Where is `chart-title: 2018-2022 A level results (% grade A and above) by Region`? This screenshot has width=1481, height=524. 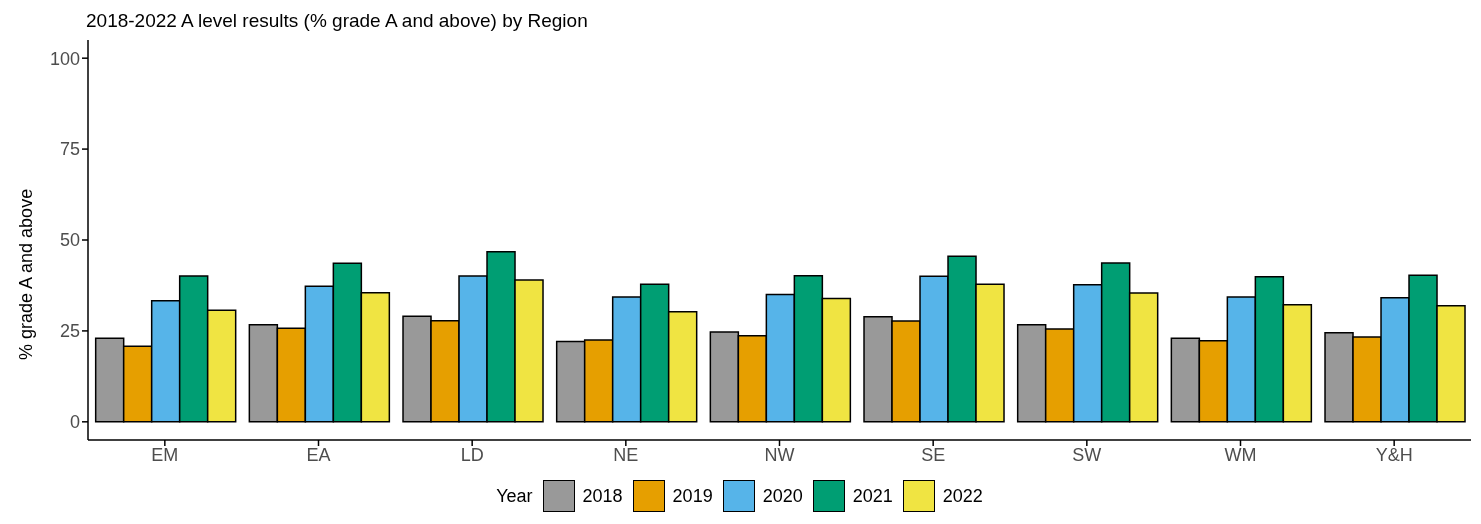
chart-title: 2018-2022 A level results (% grade A and above) by Region is located at coordinates (337, 21).